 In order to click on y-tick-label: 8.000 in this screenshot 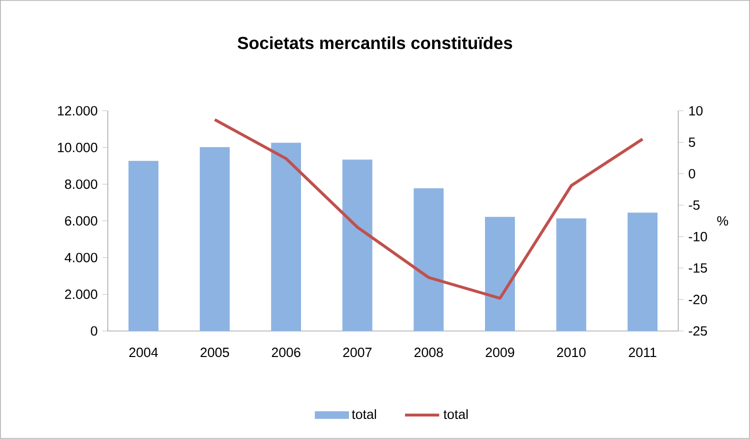, I will do `click(81, 185)`.